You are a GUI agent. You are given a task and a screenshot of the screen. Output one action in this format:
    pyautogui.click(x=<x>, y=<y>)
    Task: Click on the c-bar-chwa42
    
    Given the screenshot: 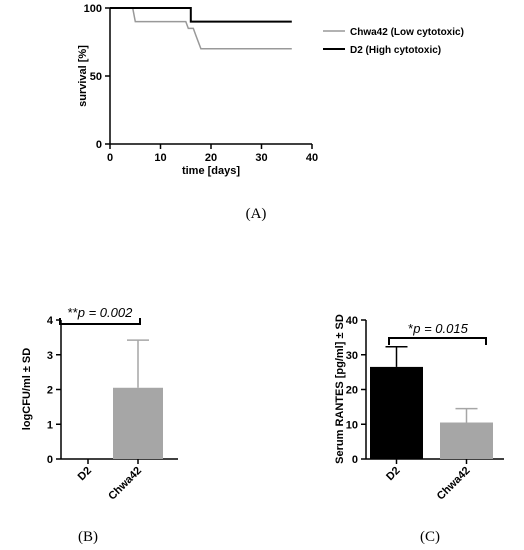 What is the action you would take?
    pyautogui.click(x=466, y=440)
    